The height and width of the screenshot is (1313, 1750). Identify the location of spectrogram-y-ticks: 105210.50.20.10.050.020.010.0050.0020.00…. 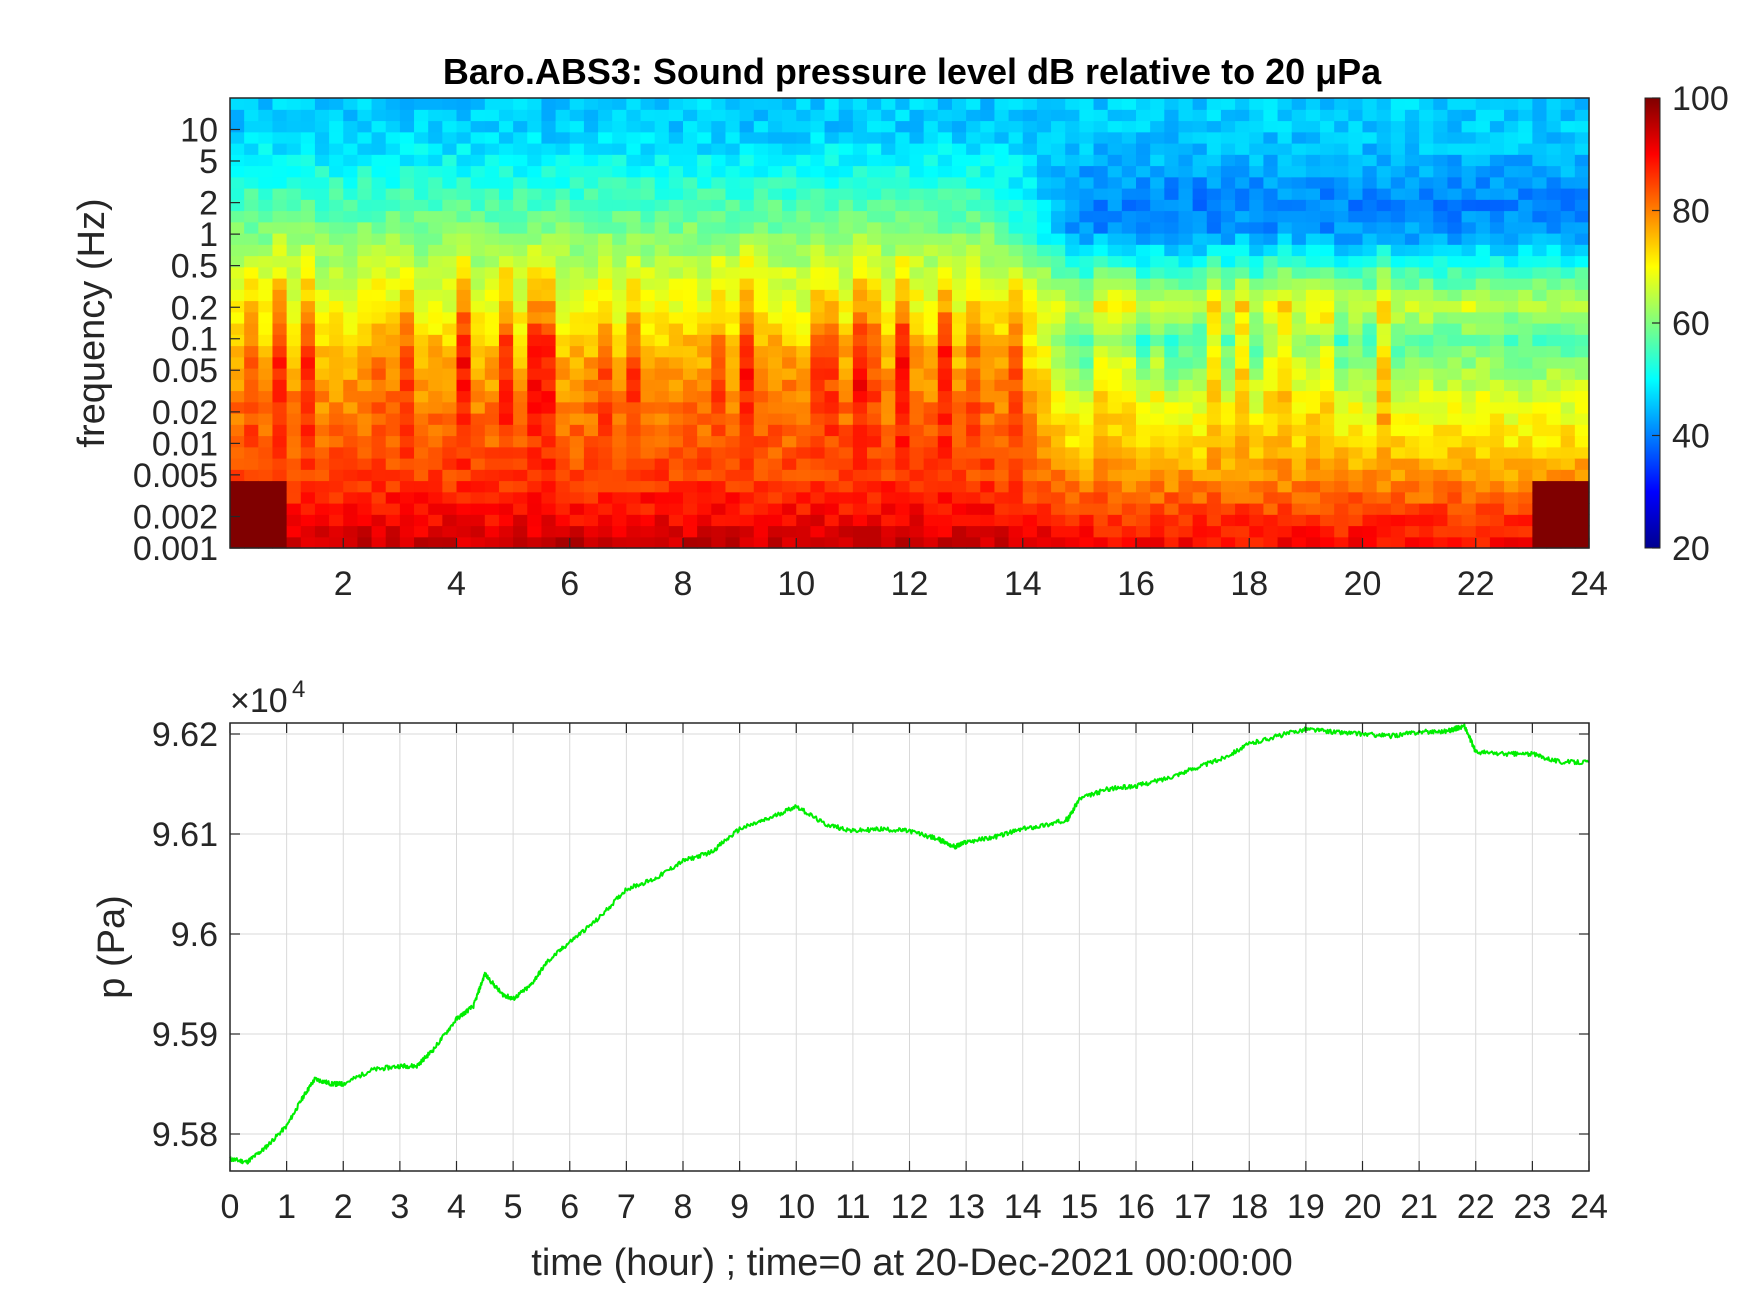
(186, 339).